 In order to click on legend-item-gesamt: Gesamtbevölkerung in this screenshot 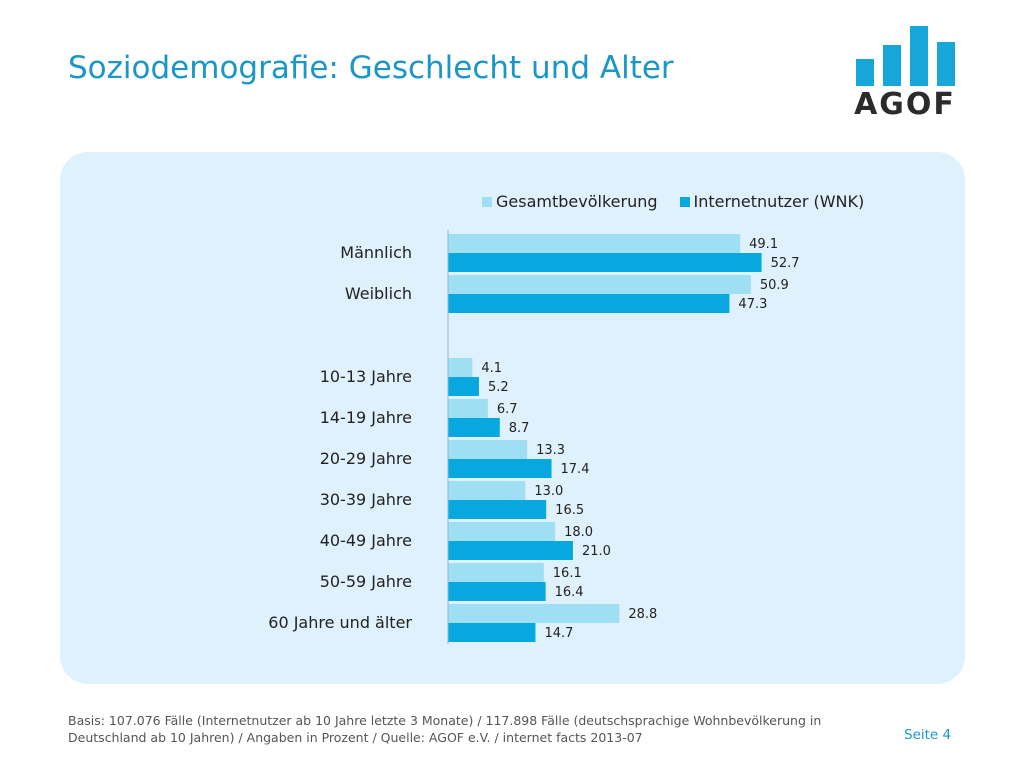, I will do `click(570, 201)`.